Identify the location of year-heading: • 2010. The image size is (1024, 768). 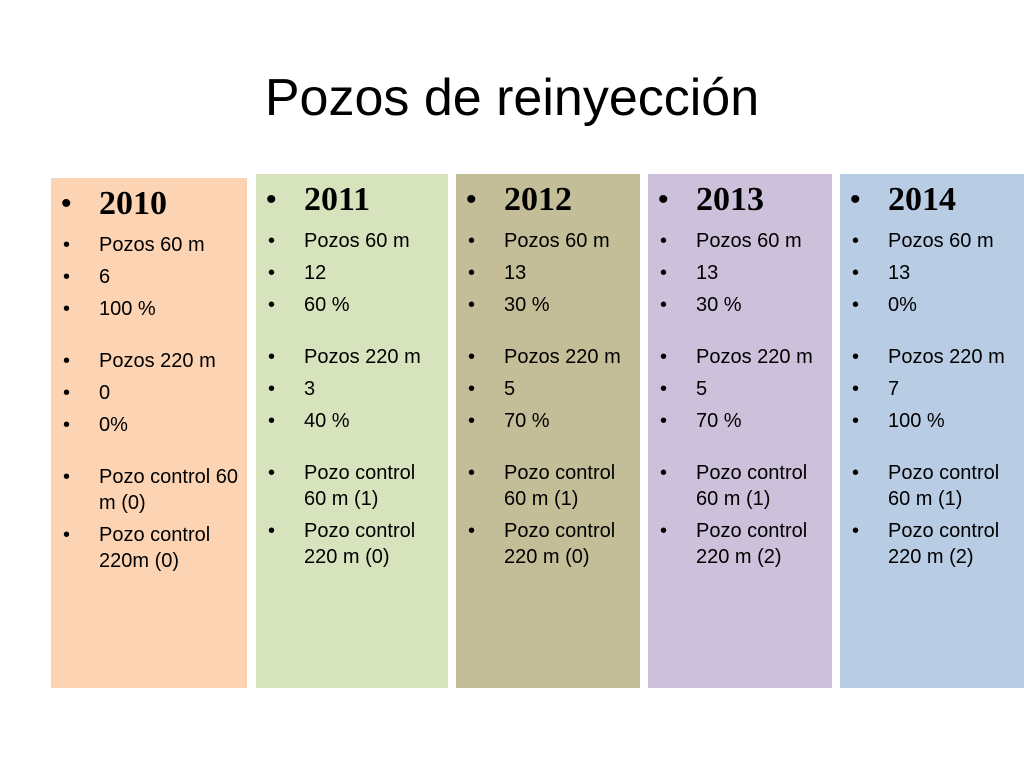
(146, 204).